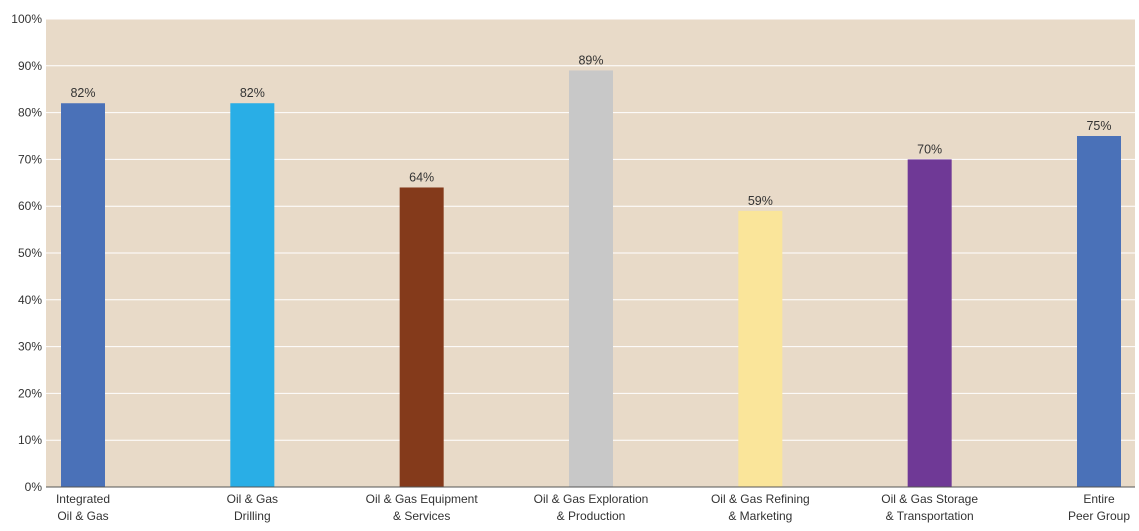 The height and width of the screenshot is (531, 1139). I want to click on data-label: 75%, so click(1098, 126).